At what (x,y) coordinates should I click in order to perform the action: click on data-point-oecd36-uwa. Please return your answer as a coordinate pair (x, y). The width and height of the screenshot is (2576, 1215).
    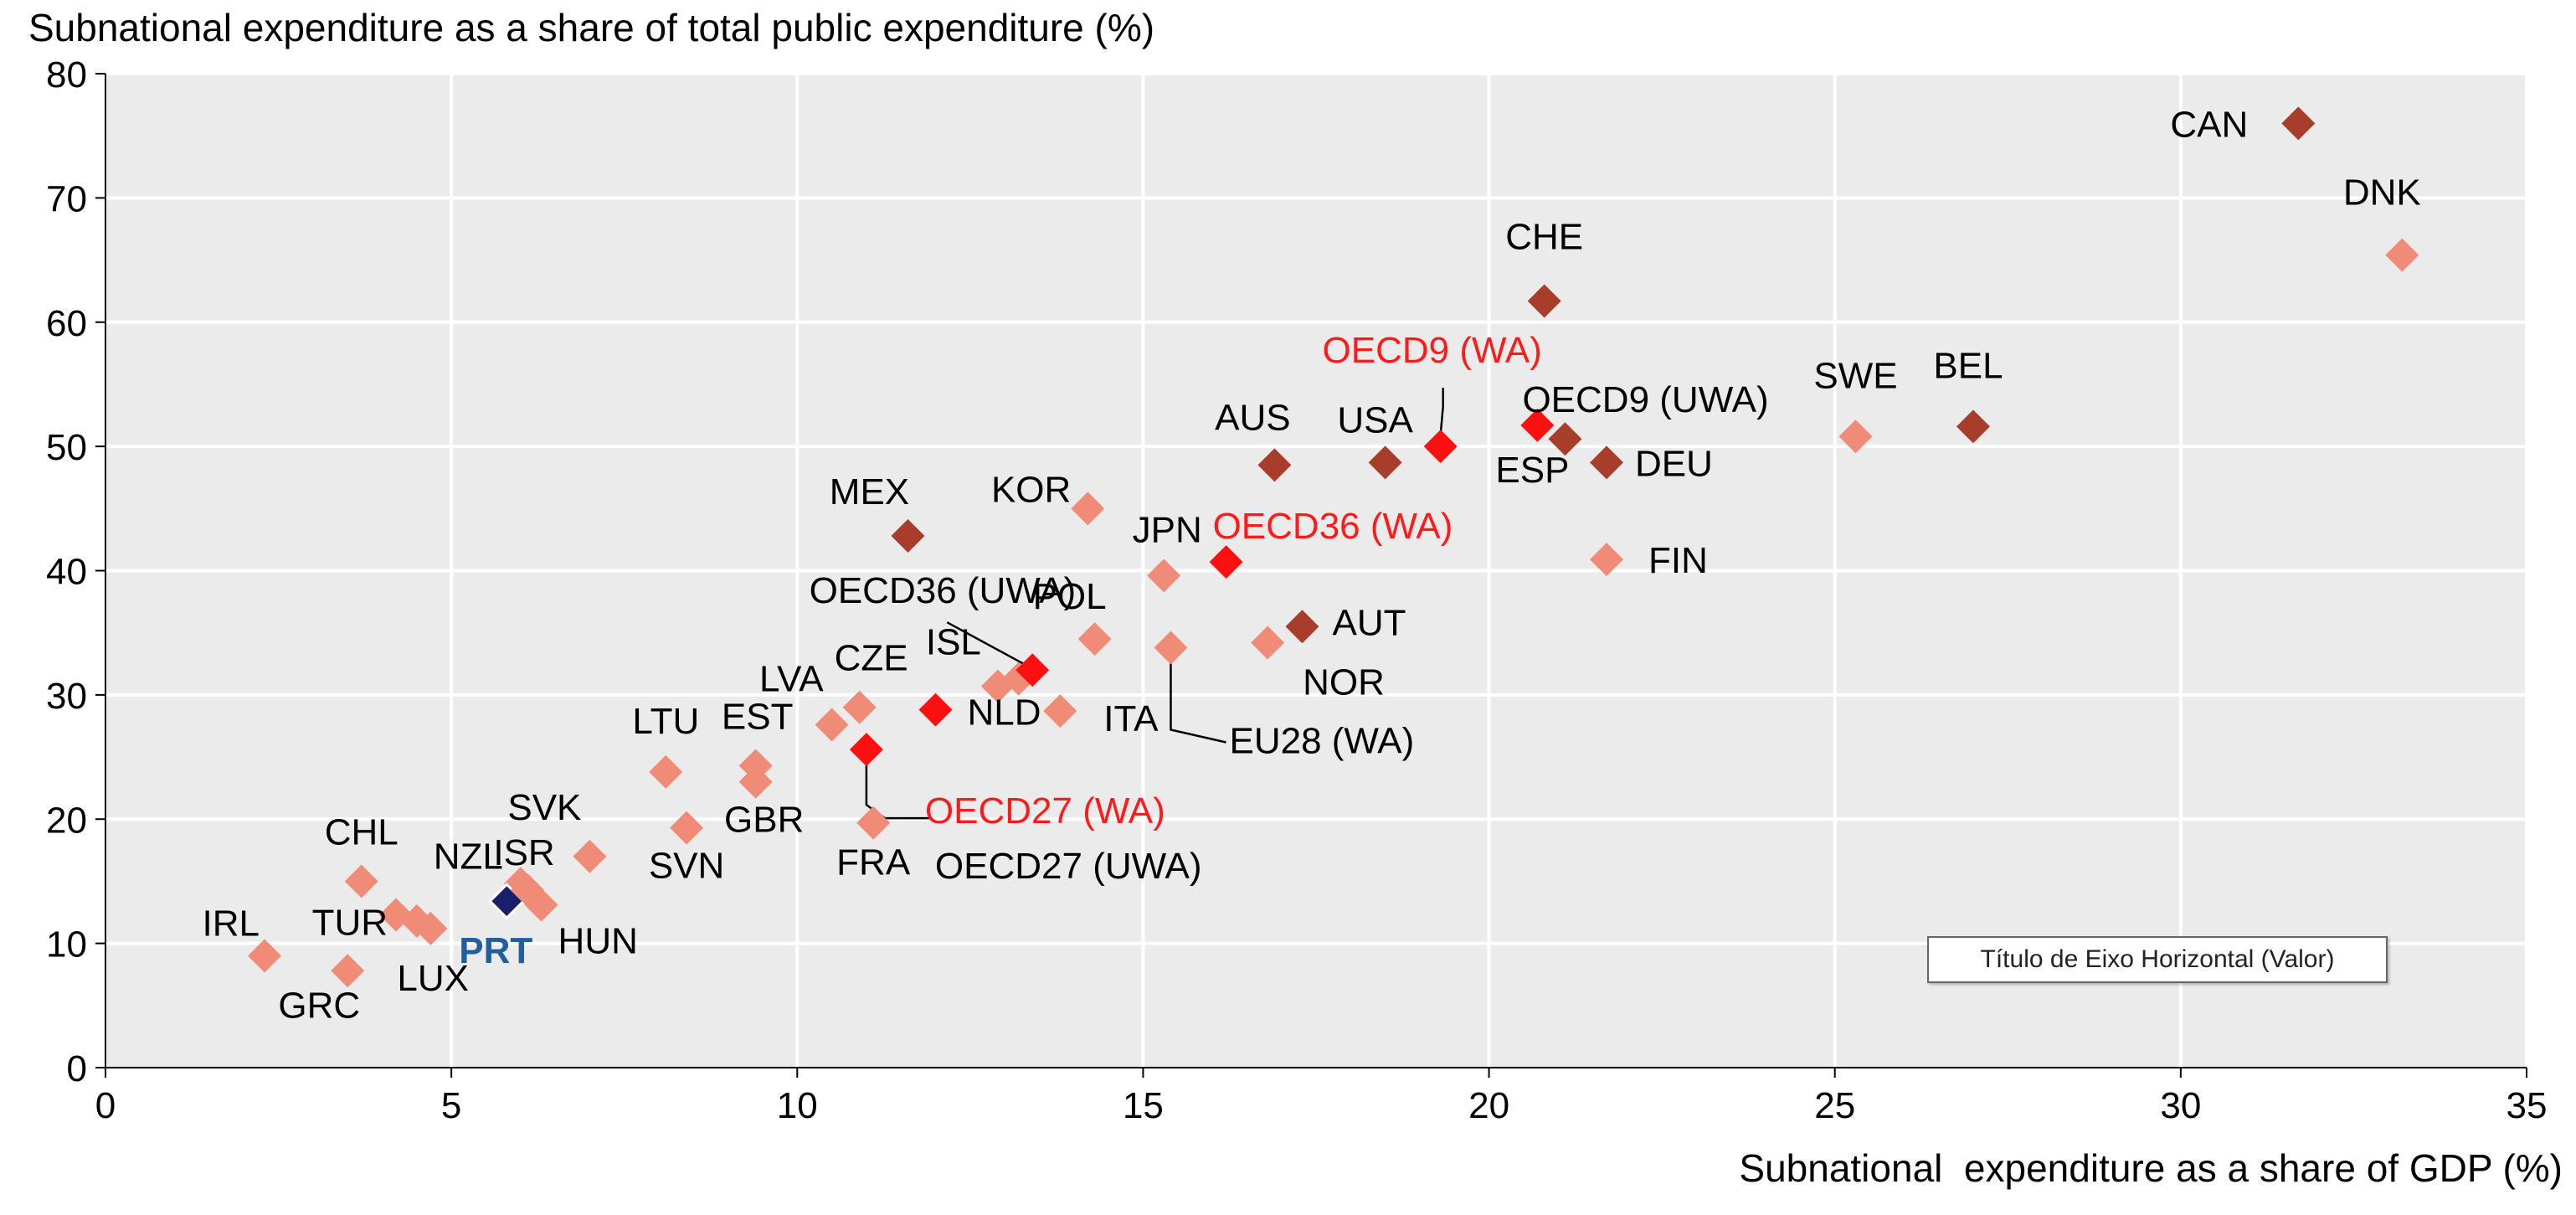
    Looking at the image, I should click on (1032, 670).